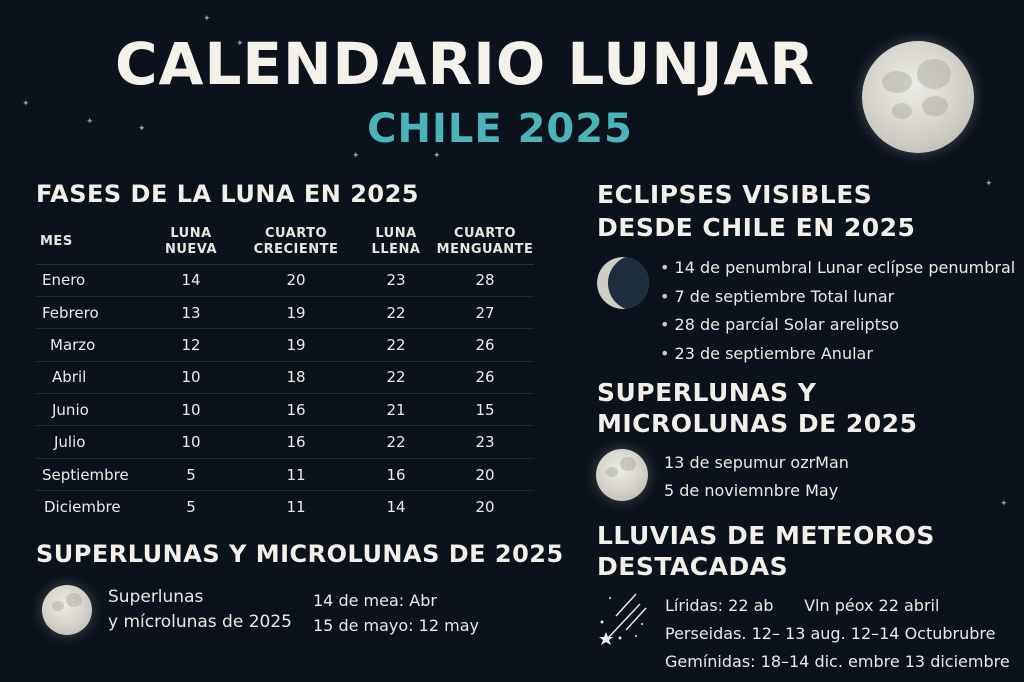  I want to click on list-item: 28 de parcíal Solar areliptso, so click(837, 325).